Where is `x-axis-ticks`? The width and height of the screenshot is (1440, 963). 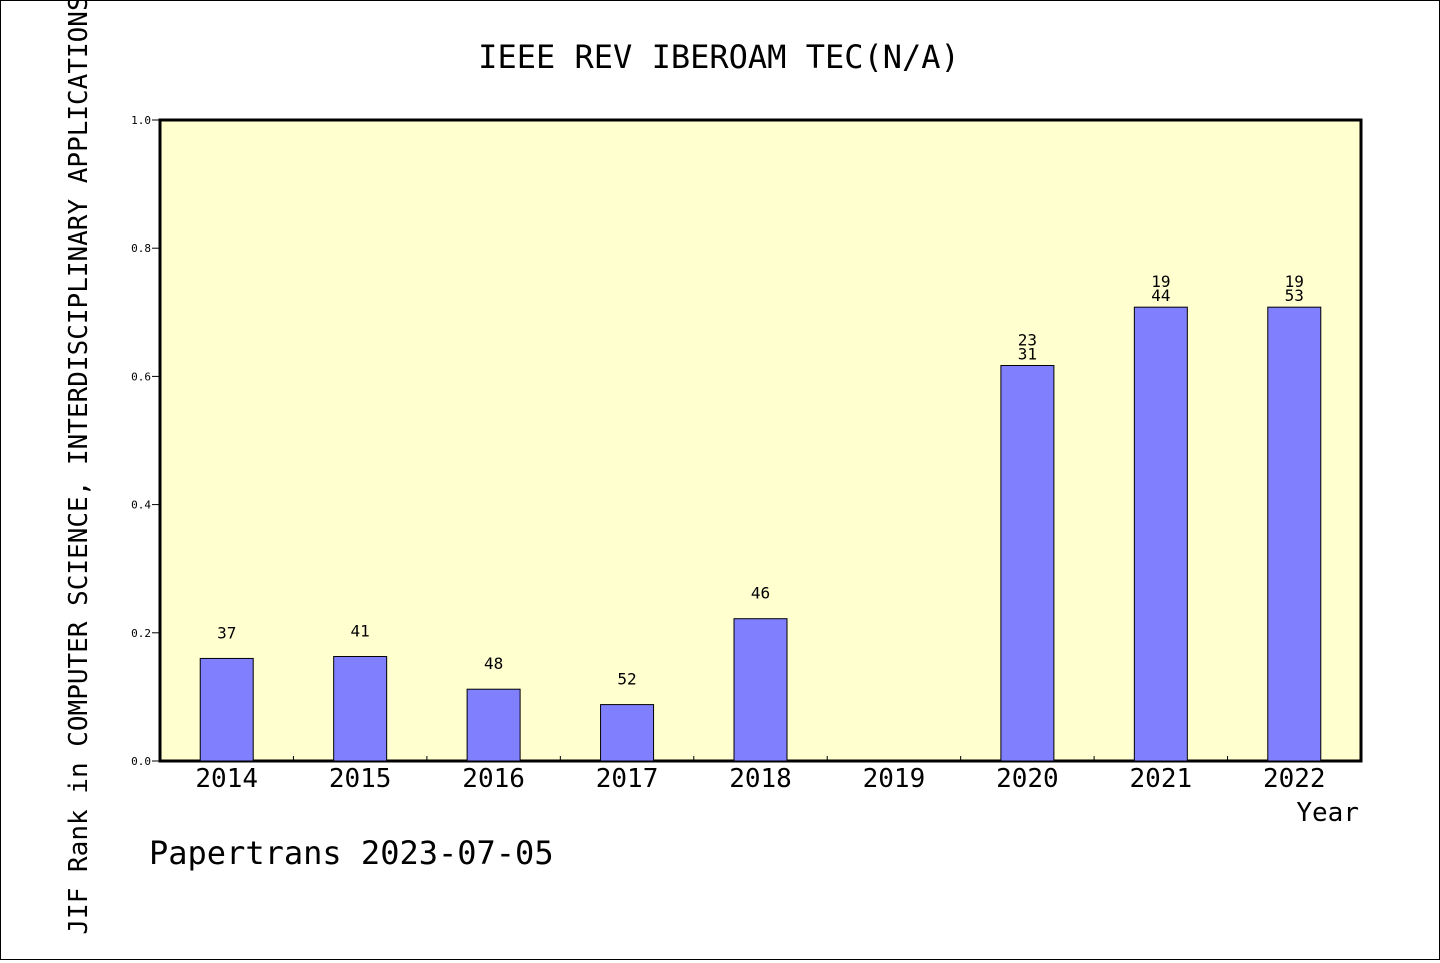
x-axis-ticks is located at coordinates (760, 758).